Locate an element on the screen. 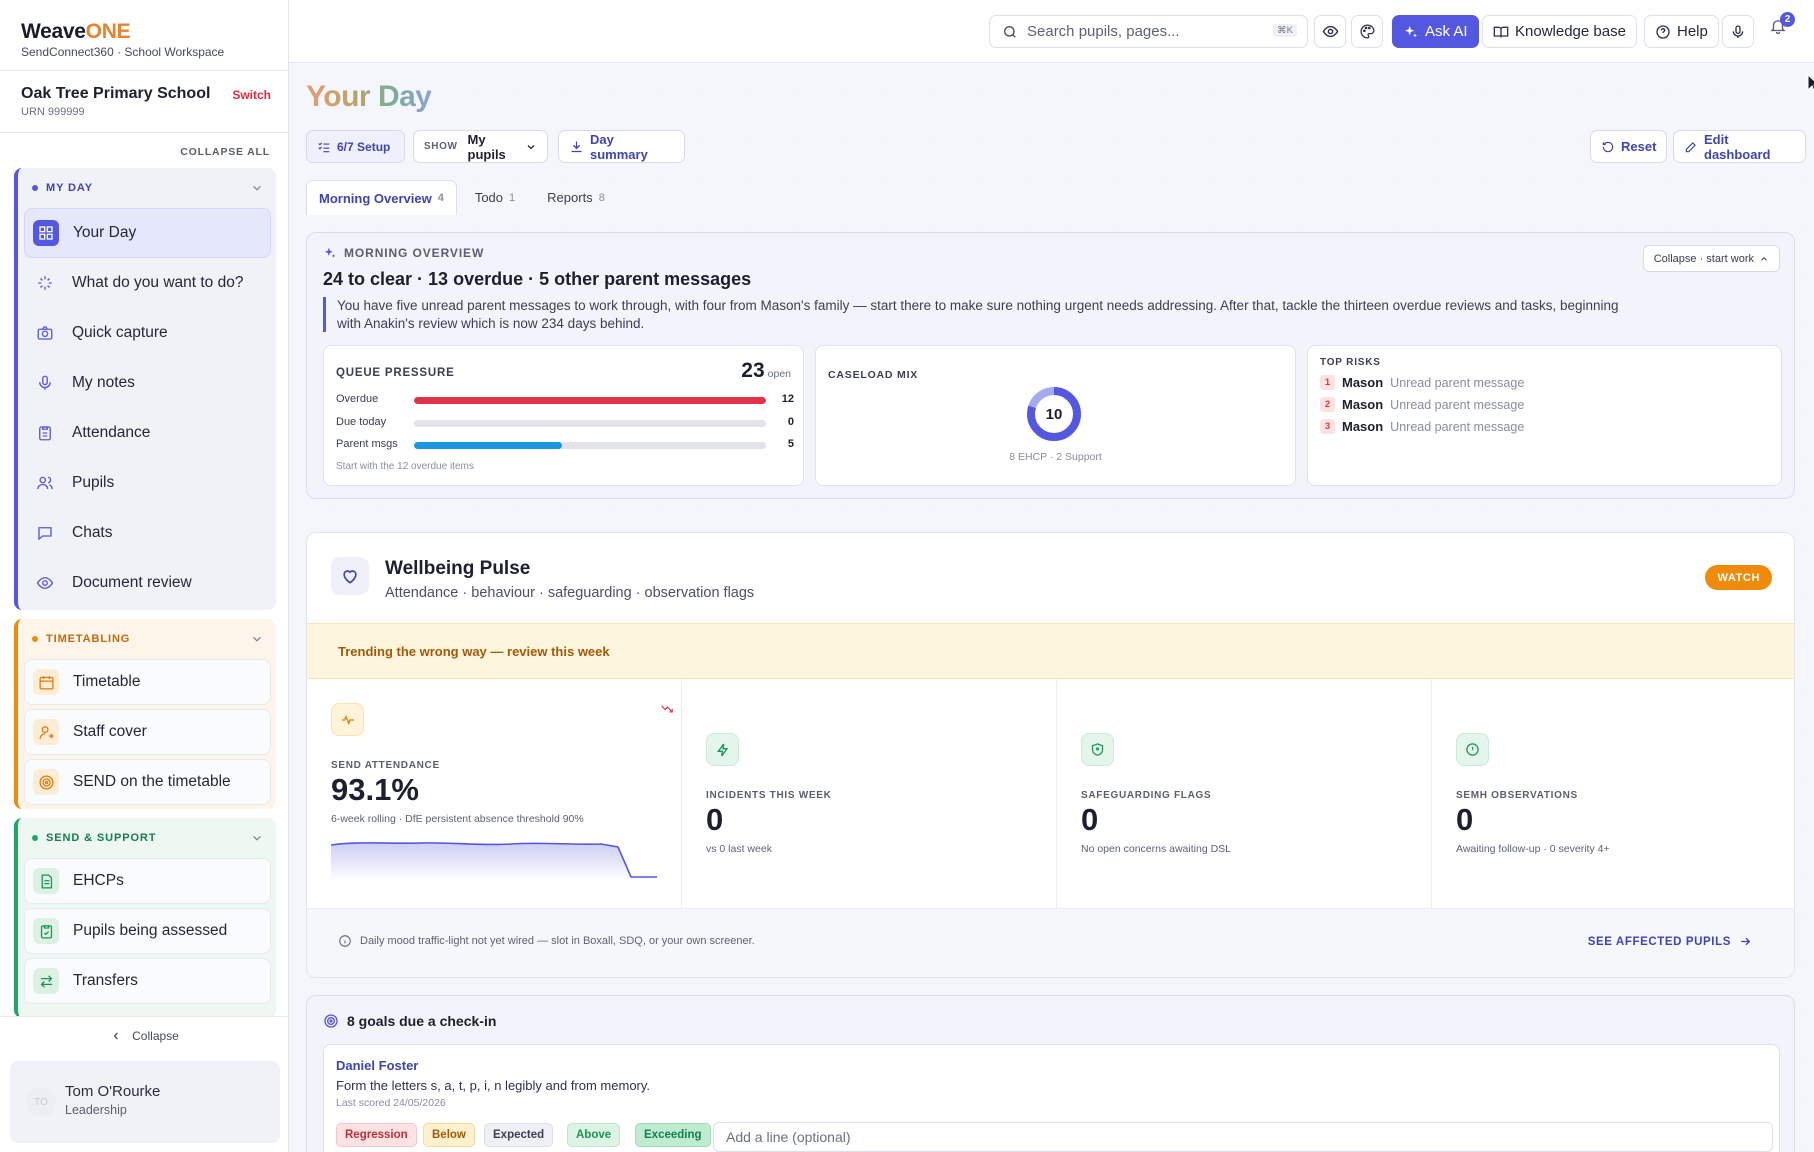 The image size is (1814, 1152). collapse-all-button: COLLAPSE ALL is located at coordinates (225, 152).